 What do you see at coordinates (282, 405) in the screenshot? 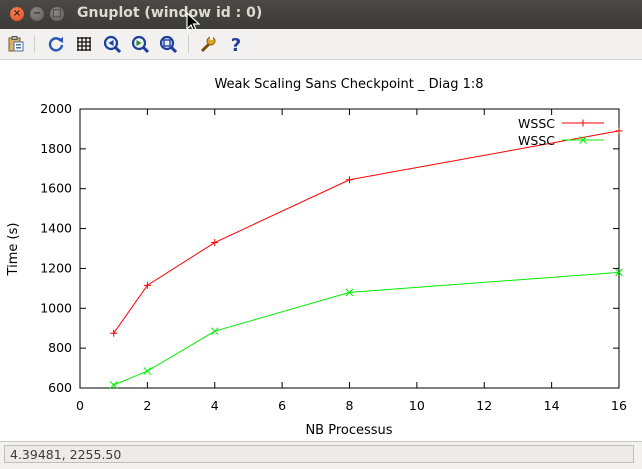
I see `x-tick-label: 6` at bounding box center [282, 405].